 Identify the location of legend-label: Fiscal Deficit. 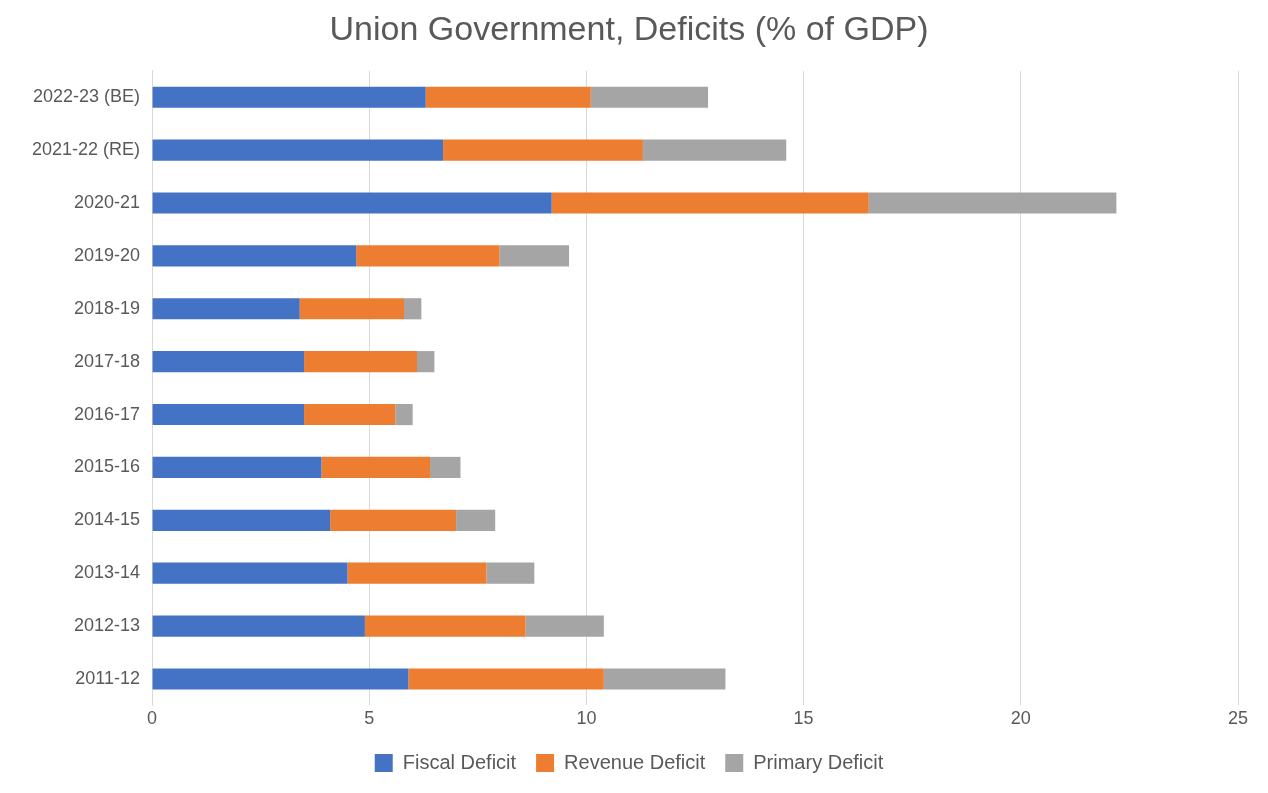
(459, 761).